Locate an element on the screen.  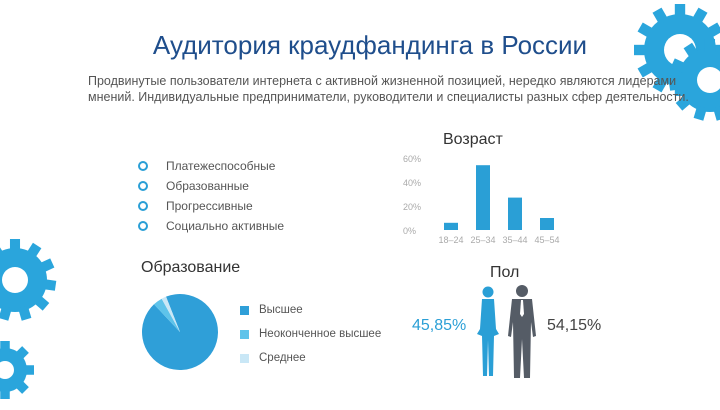
list-item: Социально активные is located at coordinates (211, 226).